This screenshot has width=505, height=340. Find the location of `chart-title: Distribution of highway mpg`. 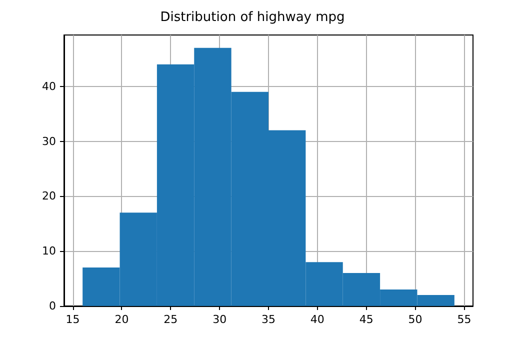

chart-title: Distribution of highway mpg is located at coordinates (252, 17).